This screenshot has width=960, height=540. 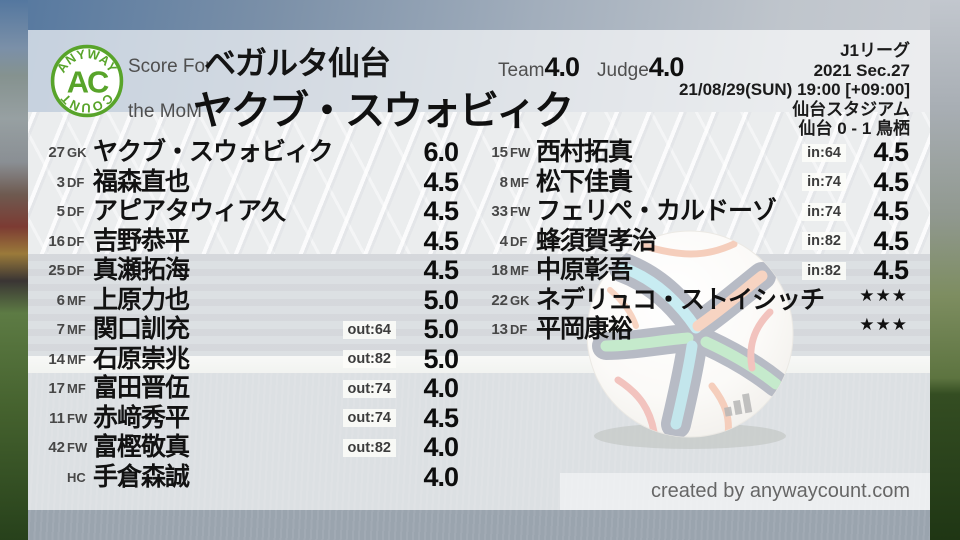 What do you see at coordinates (243, 182) in the screenshot?
I see `player-row: 3 DF 福森直也 4.5` at bounding box center [243, 182].